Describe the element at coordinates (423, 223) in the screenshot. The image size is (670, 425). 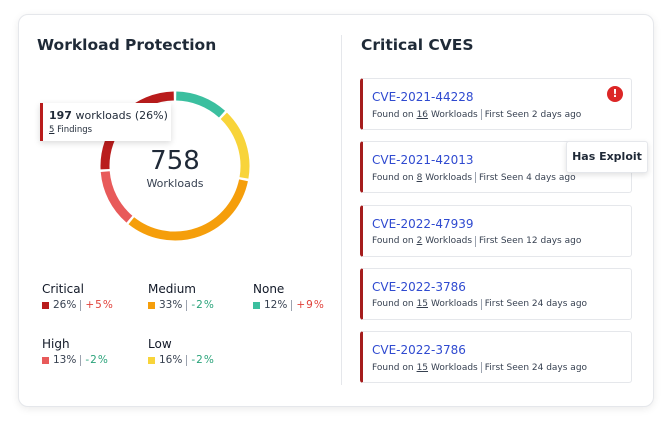
I see `cve-id: CVE-2022-47939` at that location.